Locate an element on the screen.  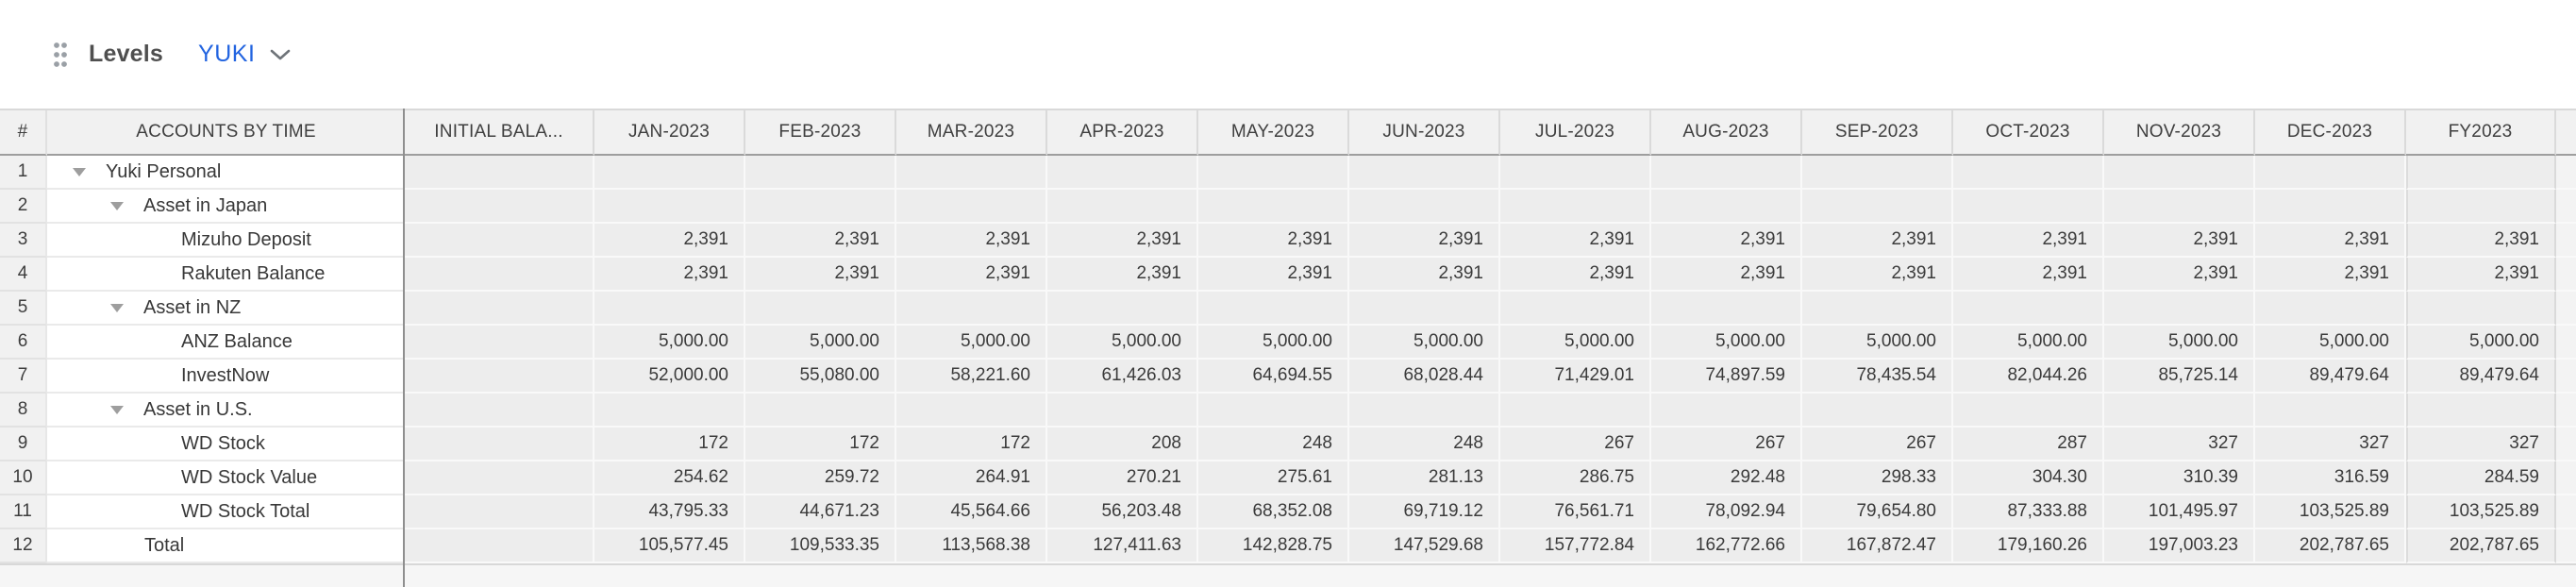
value-cell: 105,577.45 is located at coordinates (669, 546).